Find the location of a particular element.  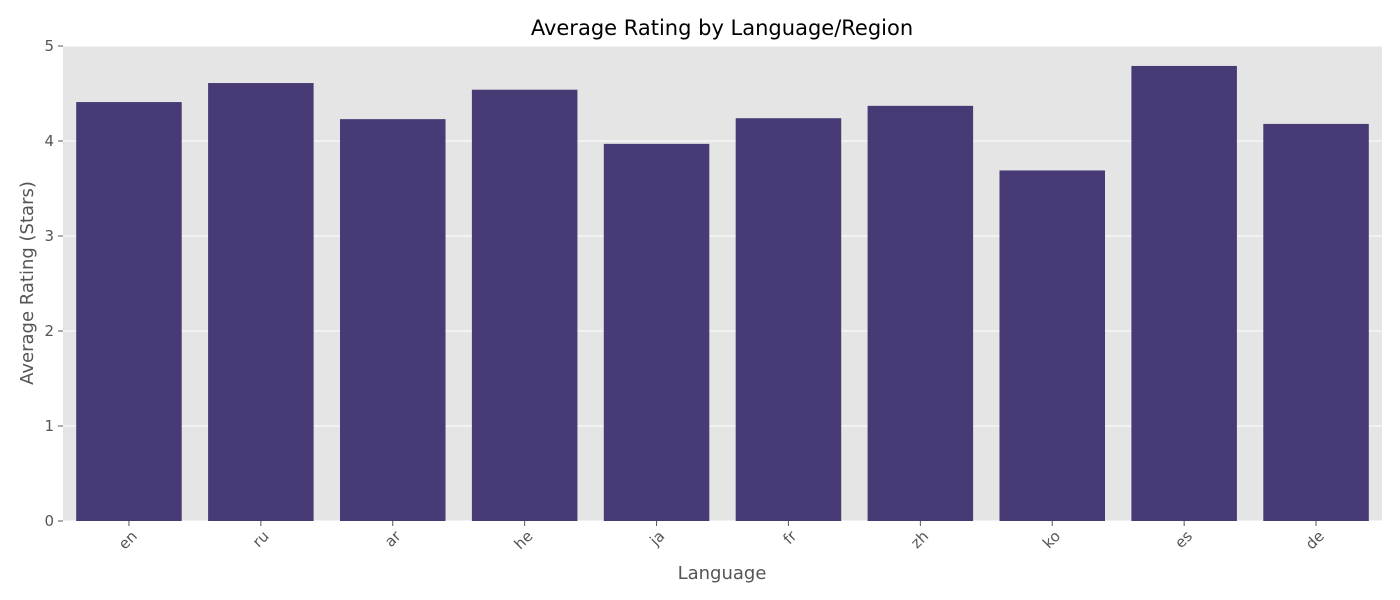

x-tick-label-fr: fr is located at coordinates (789, 537).